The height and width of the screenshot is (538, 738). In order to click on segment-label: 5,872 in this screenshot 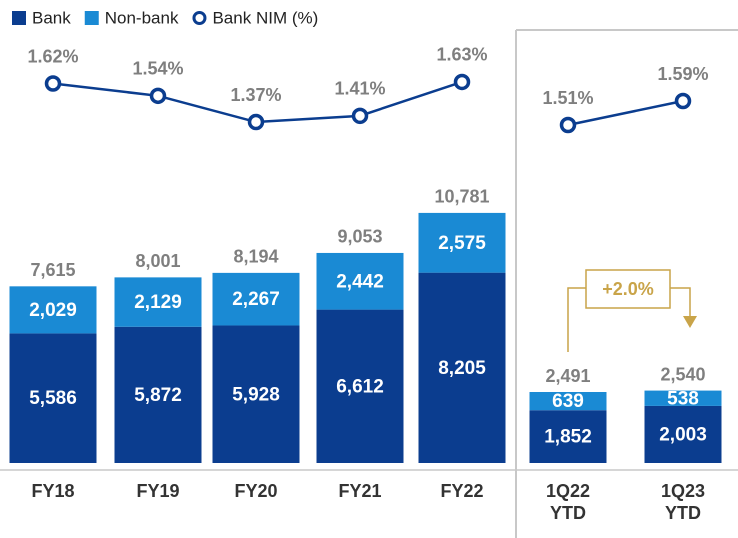, I will do `click(158, 395)`.